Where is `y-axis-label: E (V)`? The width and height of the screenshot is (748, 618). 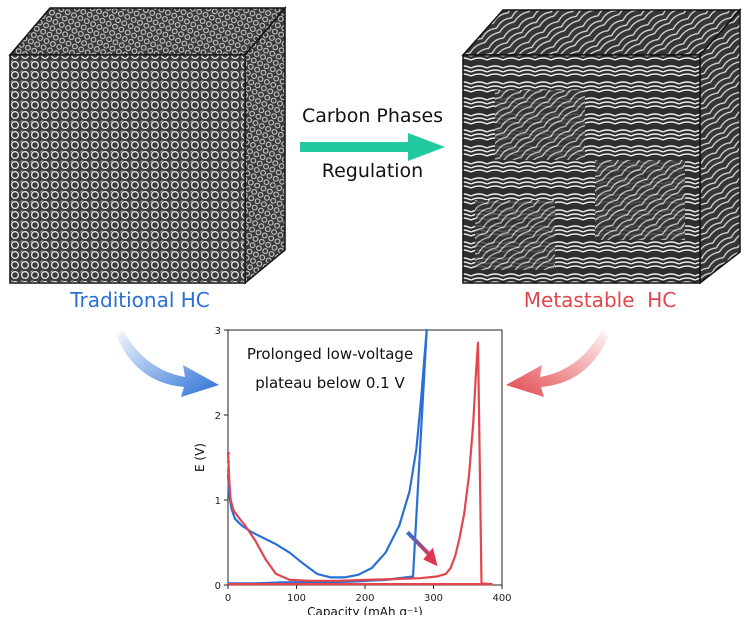 y-axis-label: E (V) is located at coordinates (200, 457).